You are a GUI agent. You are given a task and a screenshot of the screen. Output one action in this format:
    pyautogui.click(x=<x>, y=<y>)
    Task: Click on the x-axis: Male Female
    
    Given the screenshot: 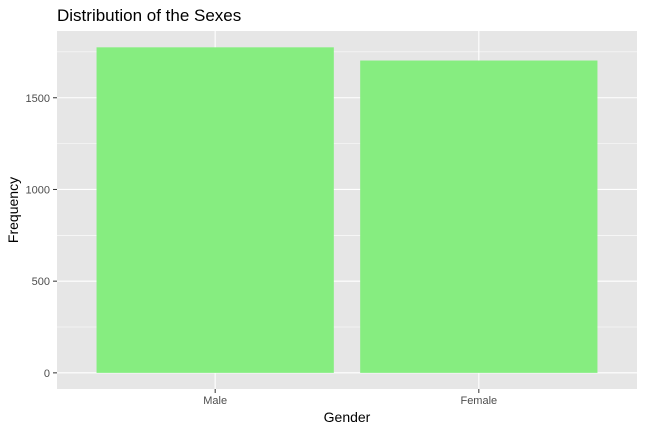 What is the action you would take?
    pyautogui.click(x=350, y=398)
    